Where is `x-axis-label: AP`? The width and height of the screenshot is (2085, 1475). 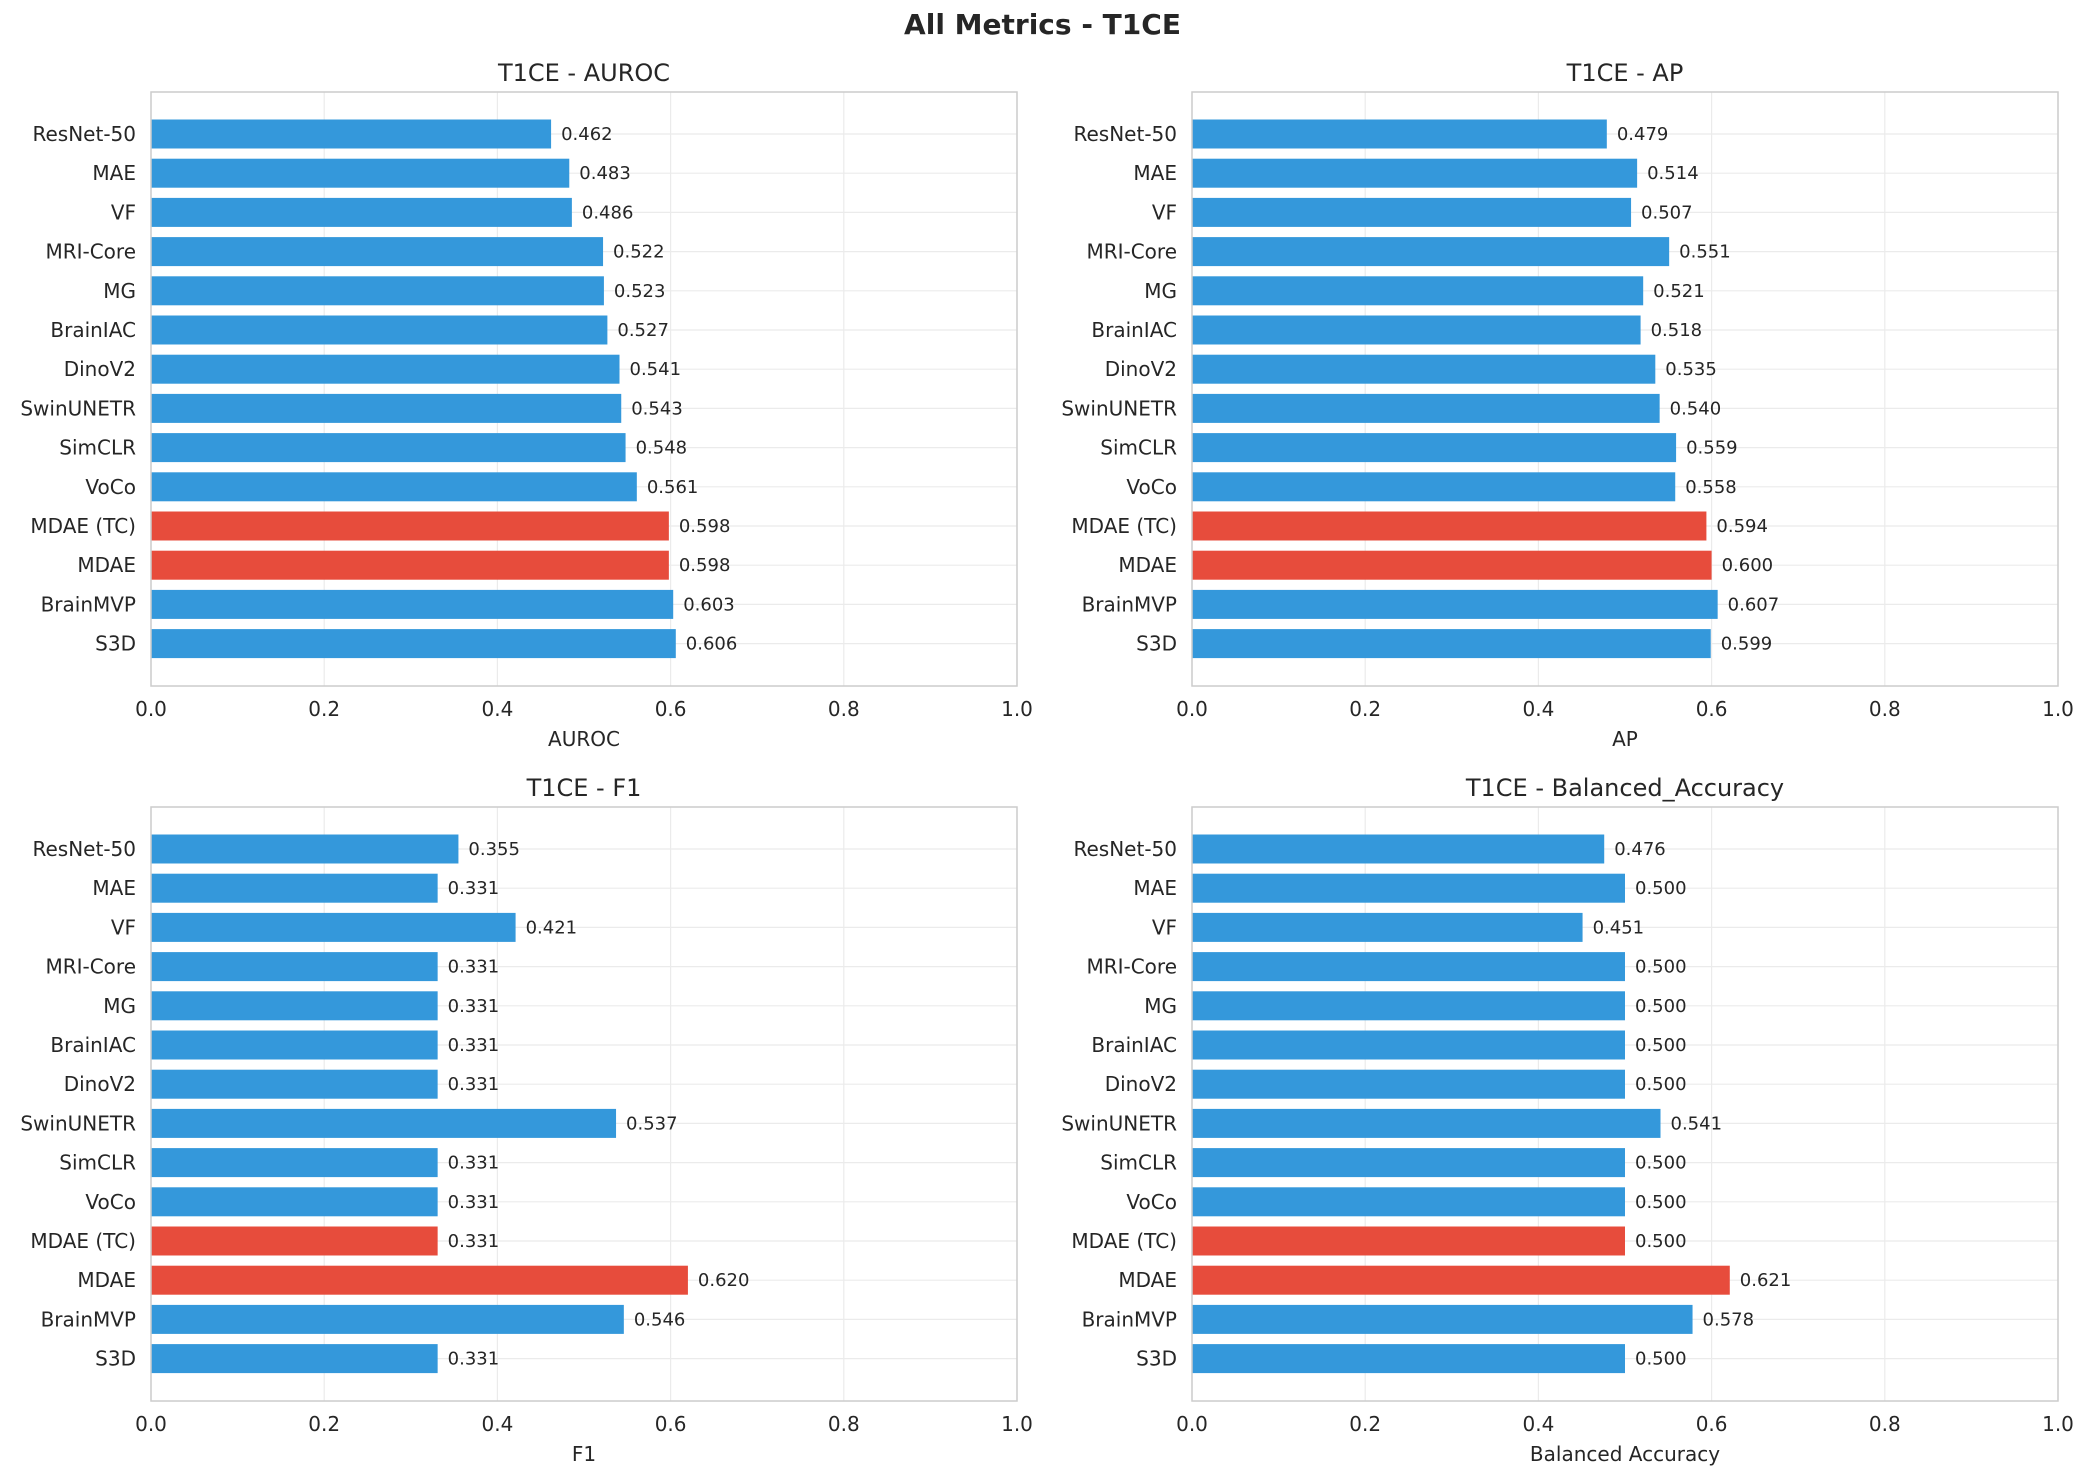 x-axis-label: AP is located at coordinates (1625, 739).